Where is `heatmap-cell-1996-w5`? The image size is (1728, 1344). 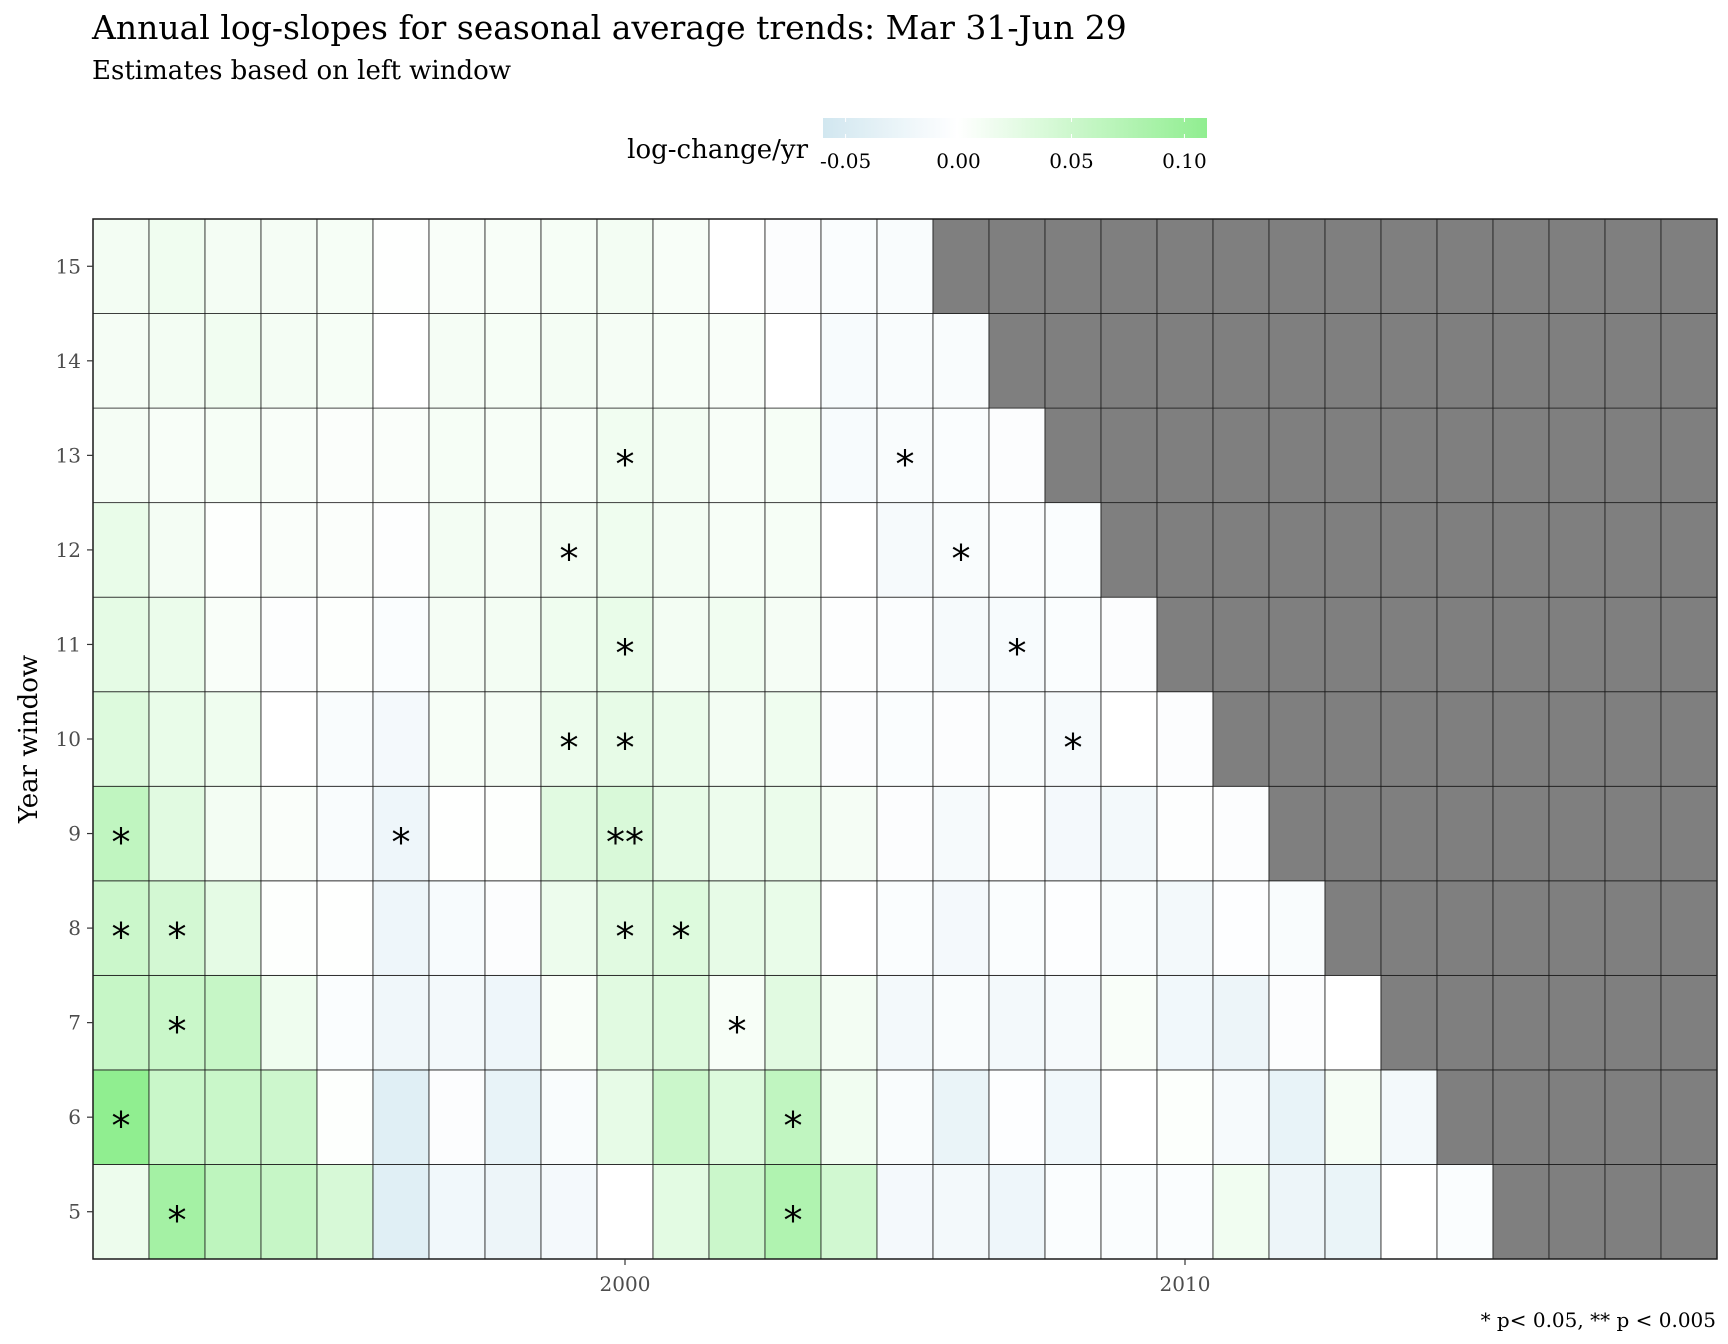 heatmap-cell-1996-w5 is located at coordinates (401, 1212).